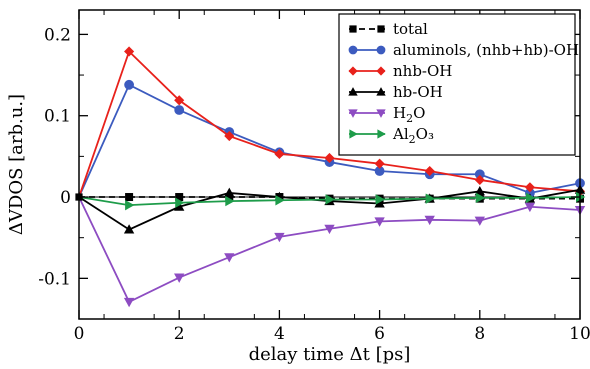  Describe the element at coordinates (388, 29) in the screenshot. I see `legend-entry: total` at that location.